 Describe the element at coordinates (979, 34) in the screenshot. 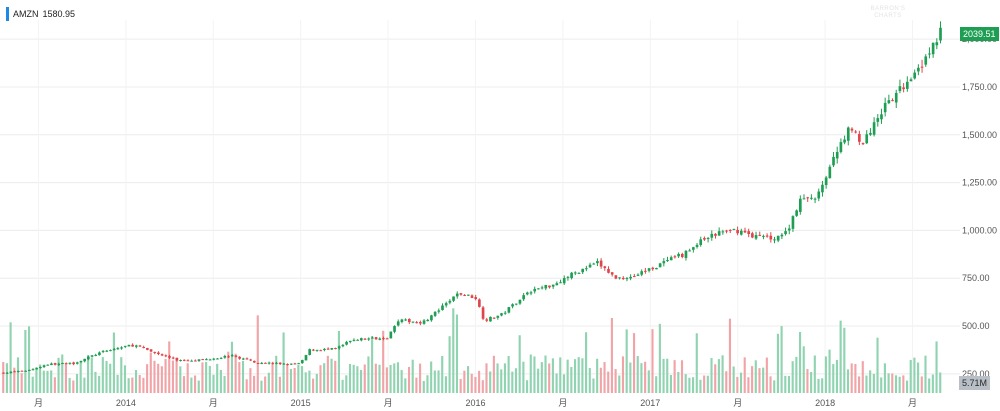

I see `last-price-tag: 2039.51` at that location.